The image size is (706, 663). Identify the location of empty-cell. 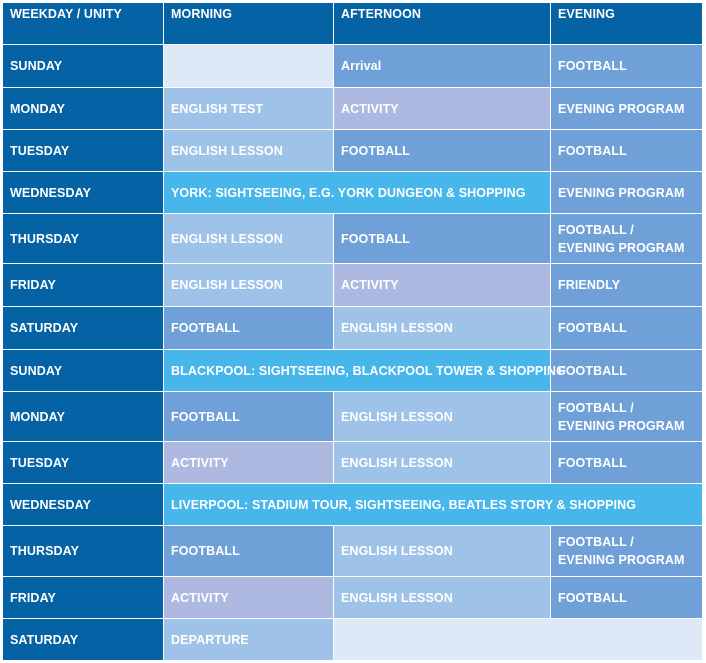
(518, 639).